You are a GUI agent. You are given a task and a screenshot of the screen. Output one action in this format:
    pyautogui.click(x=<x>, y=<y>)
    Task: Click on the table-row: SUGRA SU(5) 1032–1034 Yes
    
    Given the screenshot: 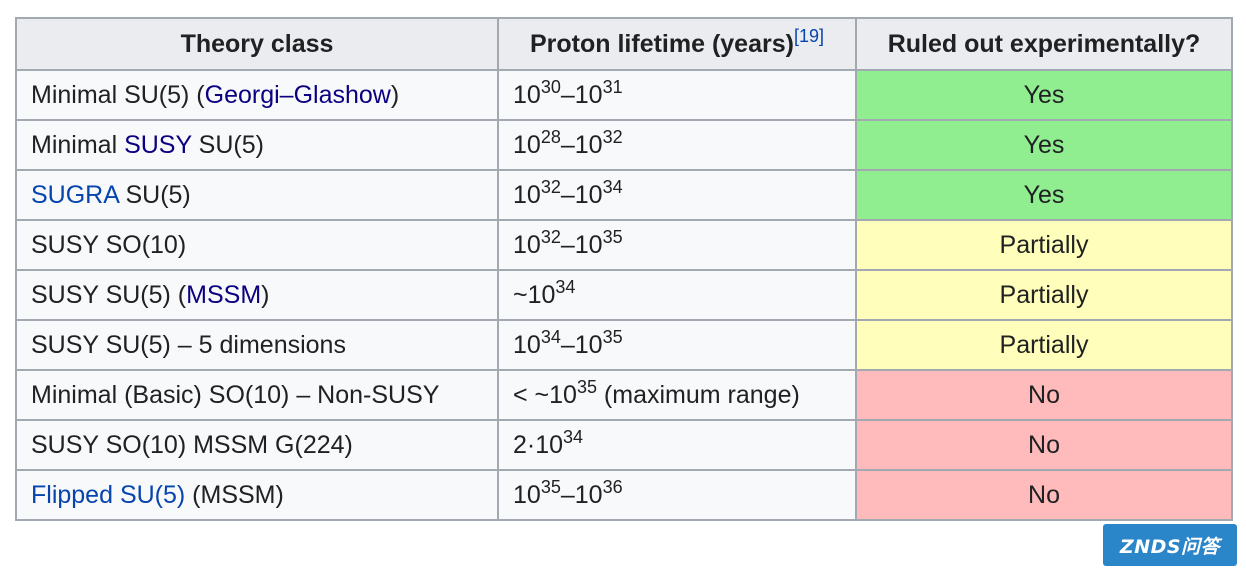 What is the action you would take?
    pyautogui.click(x=624, y=195)
    